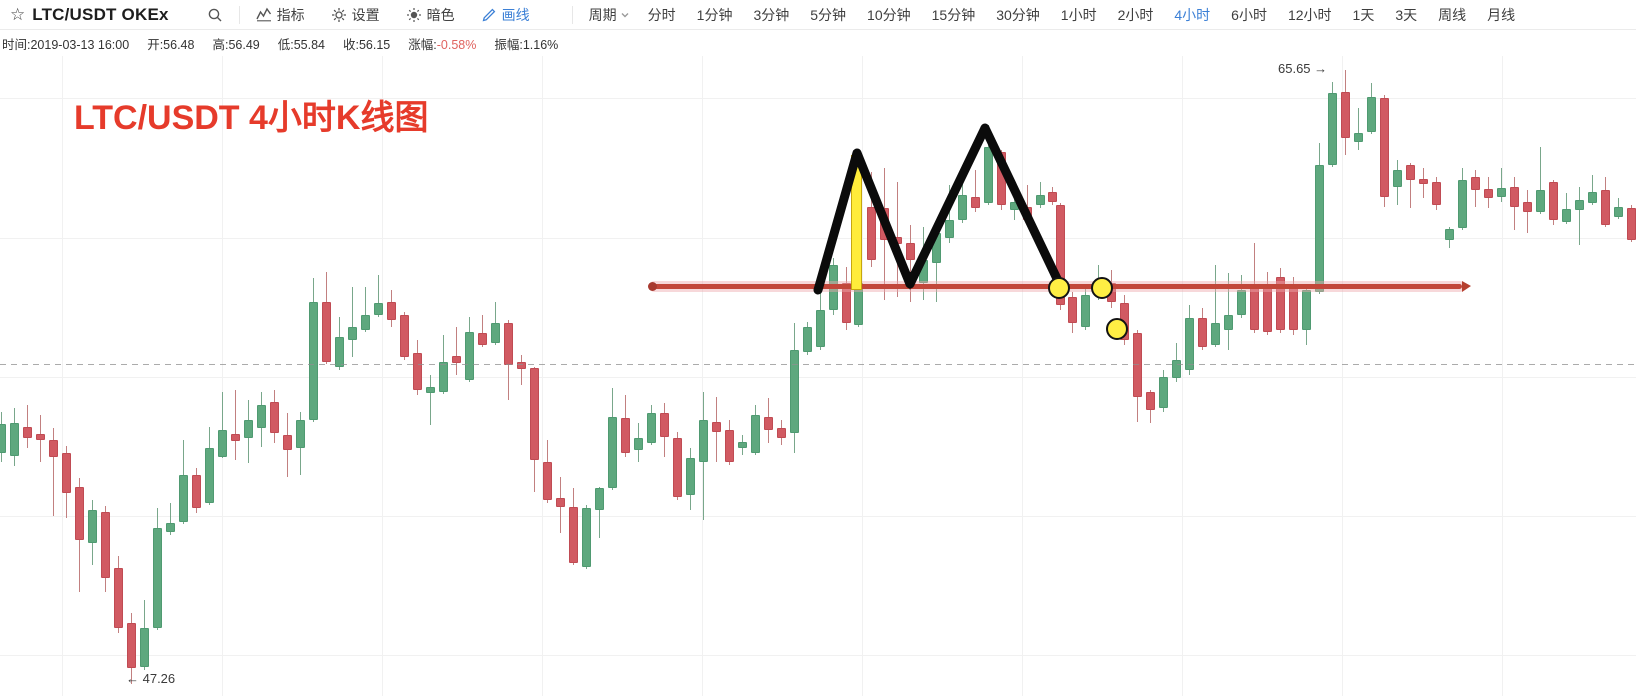  What do you see at coordinates (1102, 288) in the screenshot?
I see `retest-marker-circle` at bounding box center [1102, 288].